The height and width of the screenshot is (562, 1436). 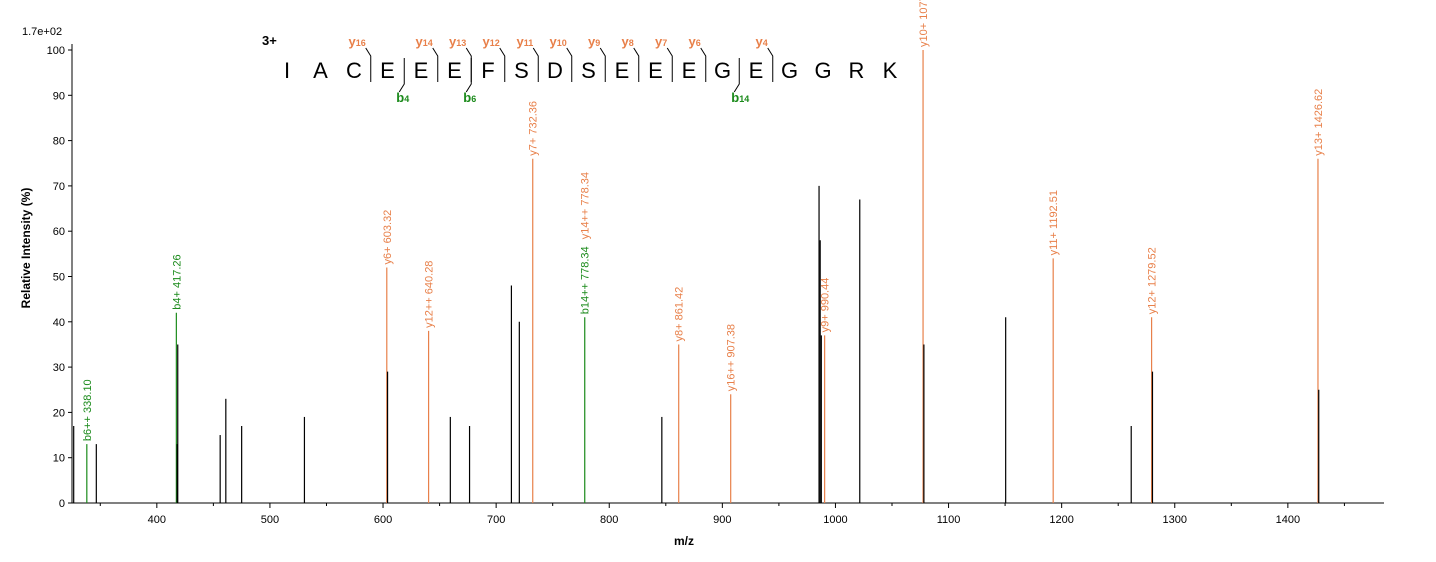 I want to click on sequence-residue: D, so click(x=555, y=70).